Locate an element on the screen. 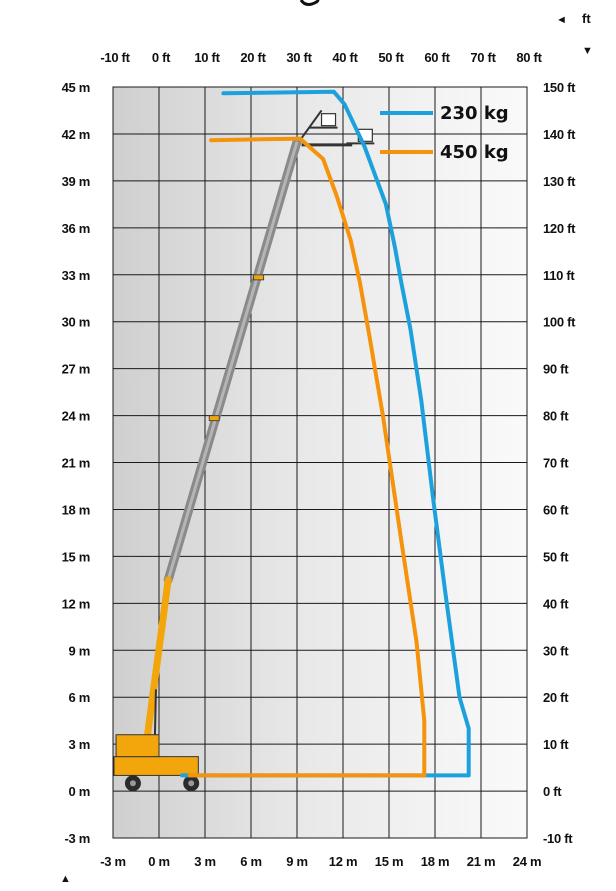 This screenshot has width=616, height=891. x-top-tick-label: 60 ft is located at coordinates (437, 57).